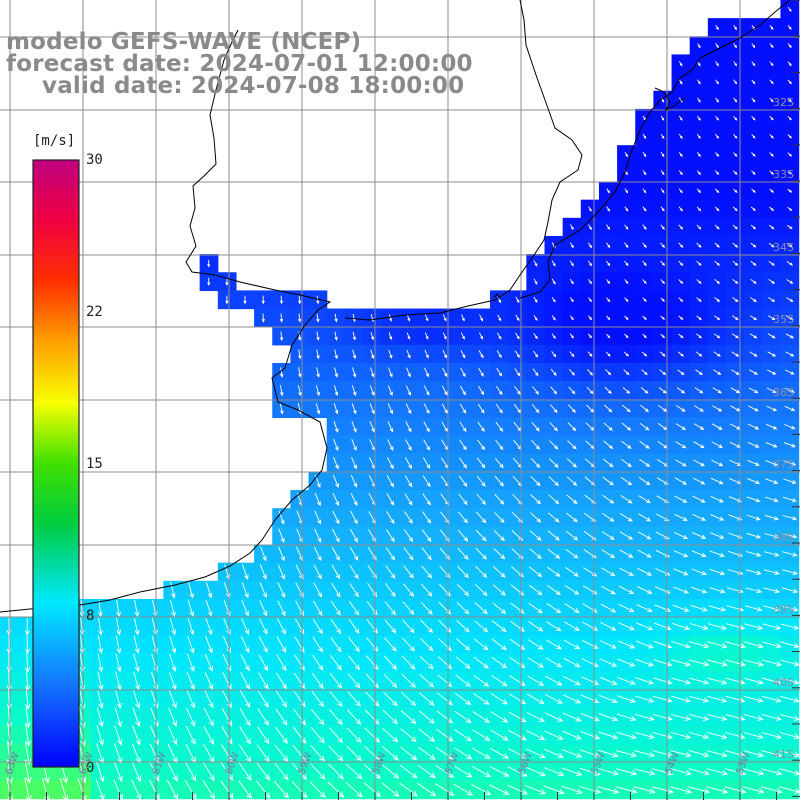 This screenshot has width=800, height=800. Describe the element at coordinates (783, 247) in the screenshot. I see `lat-label-34s: 34S` at that location.